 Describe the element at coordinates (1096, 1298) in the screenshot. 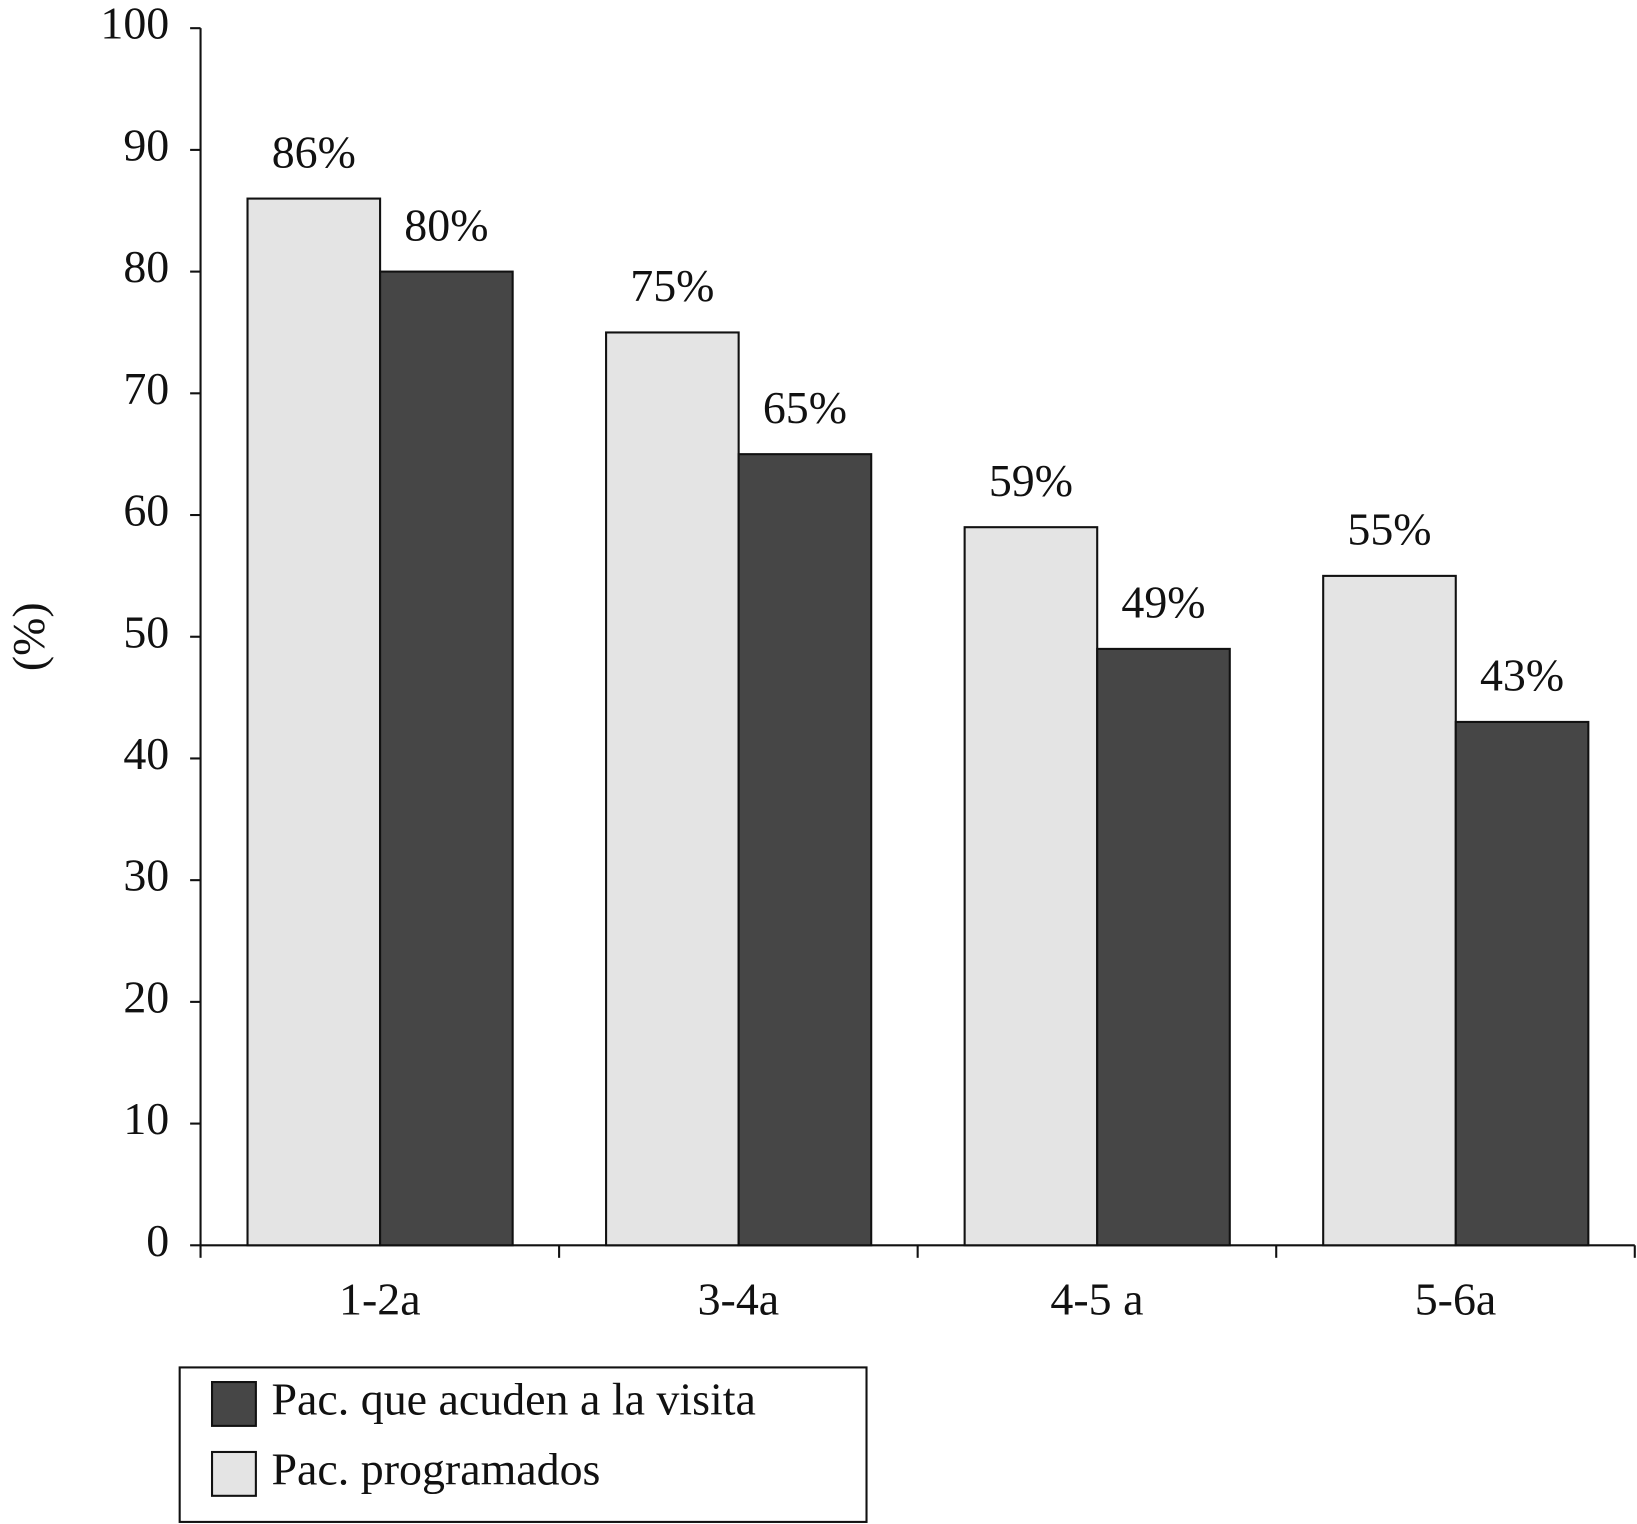

I see `x-tick-label: 4-5 a` at that location.